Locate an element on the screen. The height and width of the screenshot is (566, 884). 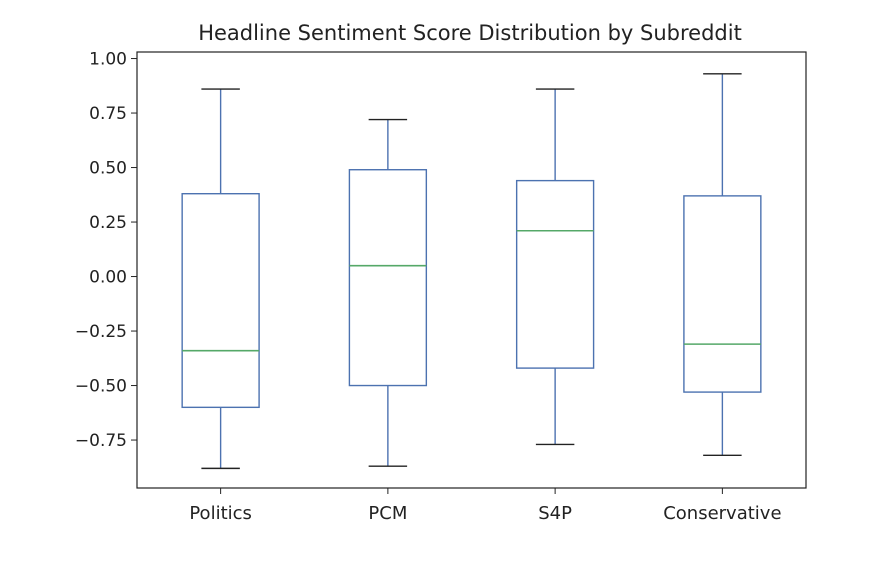
y-tick-label: 0.50 is located at coordinates (108, 169).